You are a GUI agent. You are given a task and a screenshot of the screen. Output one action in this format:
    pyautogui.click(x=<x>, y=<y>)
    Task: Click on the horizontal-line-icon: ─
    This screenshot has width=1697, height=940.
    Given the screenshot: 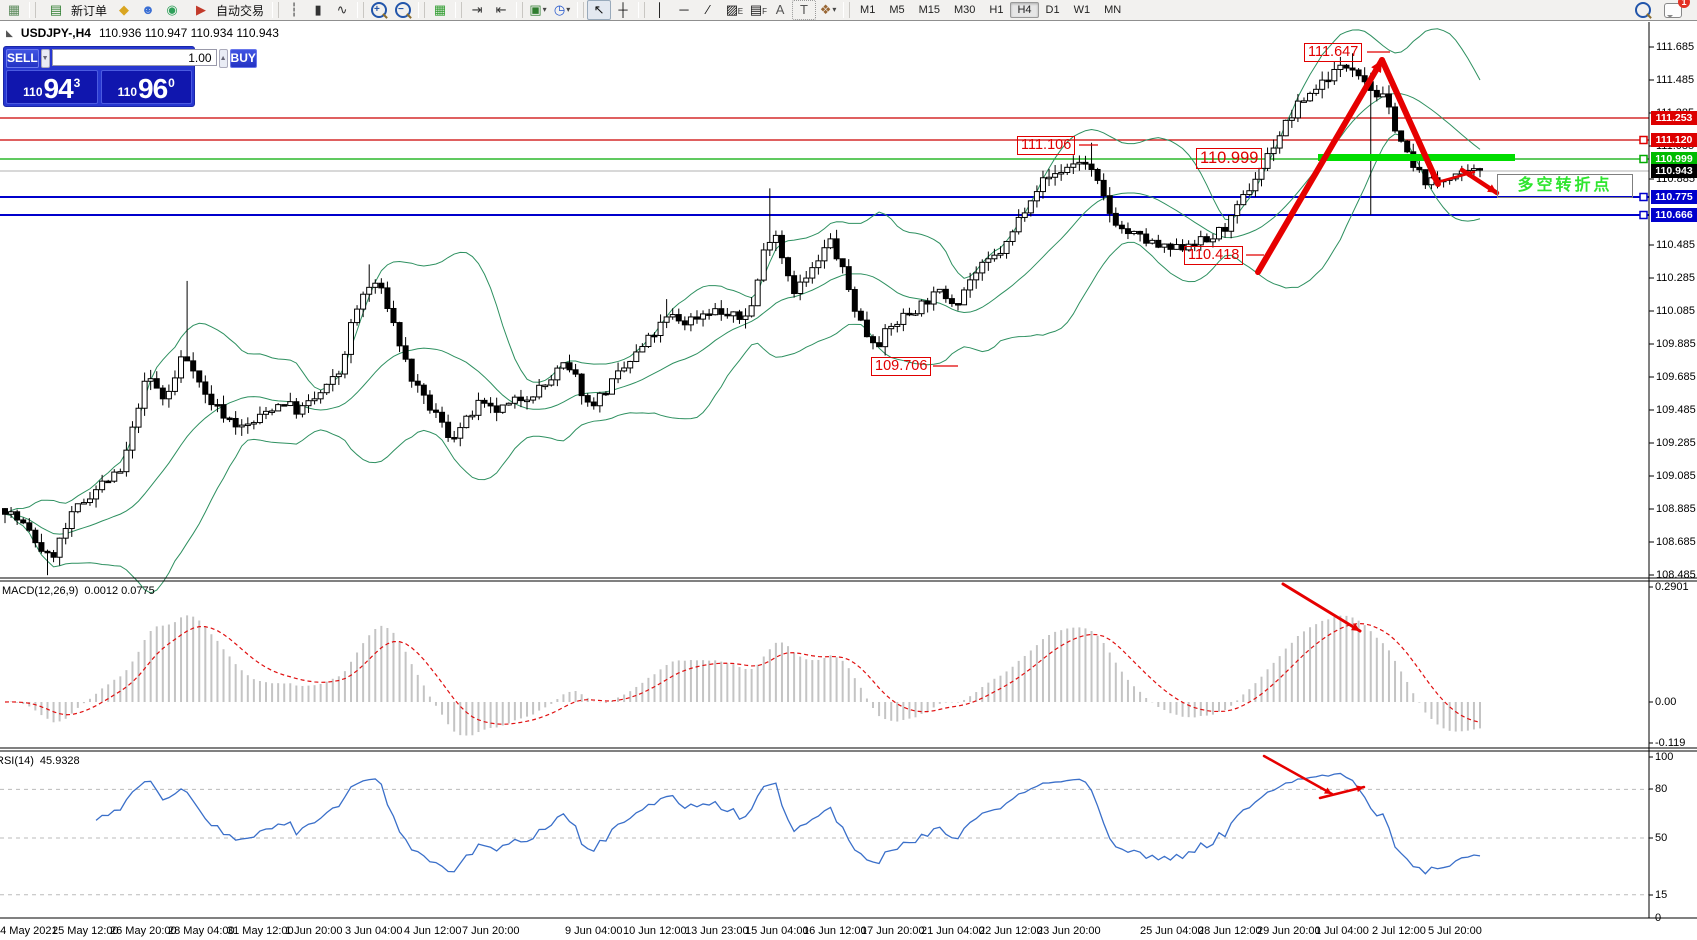 What is the action you would take?
    pyautogui.click(x=684, y=9)
    